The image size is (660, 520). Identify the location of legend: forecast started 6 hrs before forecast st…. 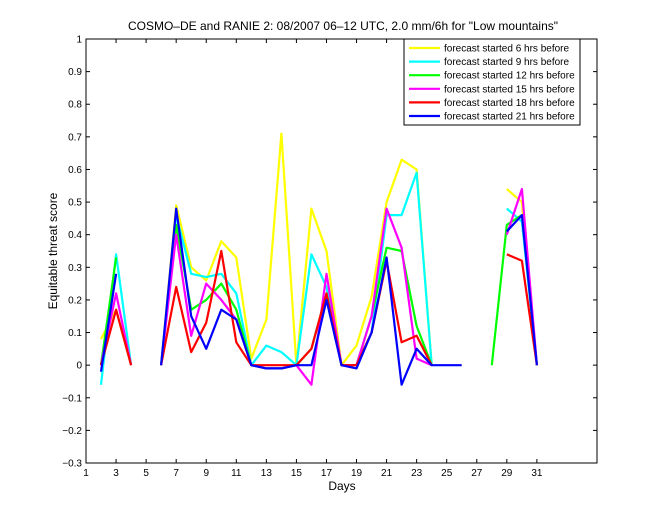
(492, 82).